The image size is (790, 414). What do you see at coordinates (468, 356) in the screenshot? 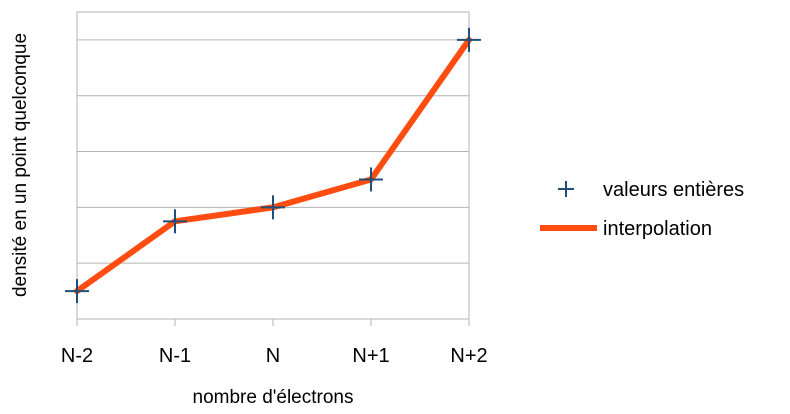
I see `x-tick-label: N+2` at bounding box center [468, 356].